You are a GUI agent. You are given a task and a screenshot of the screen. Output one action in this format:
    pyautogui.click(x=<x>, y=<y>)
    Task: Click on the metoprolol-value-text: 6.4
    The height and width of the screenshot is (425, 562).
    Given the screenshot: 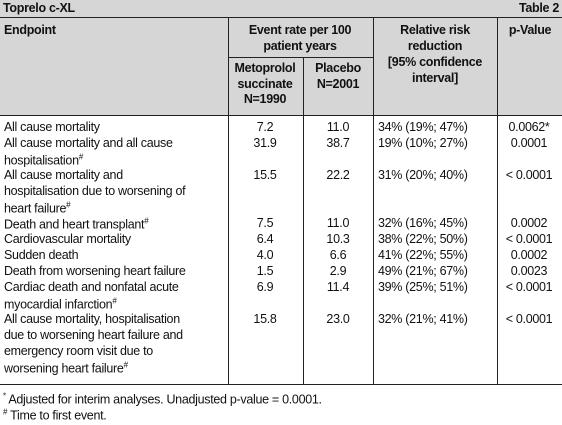 What is the action you would take?
    pyautogui.click(x=265, y=239)
    